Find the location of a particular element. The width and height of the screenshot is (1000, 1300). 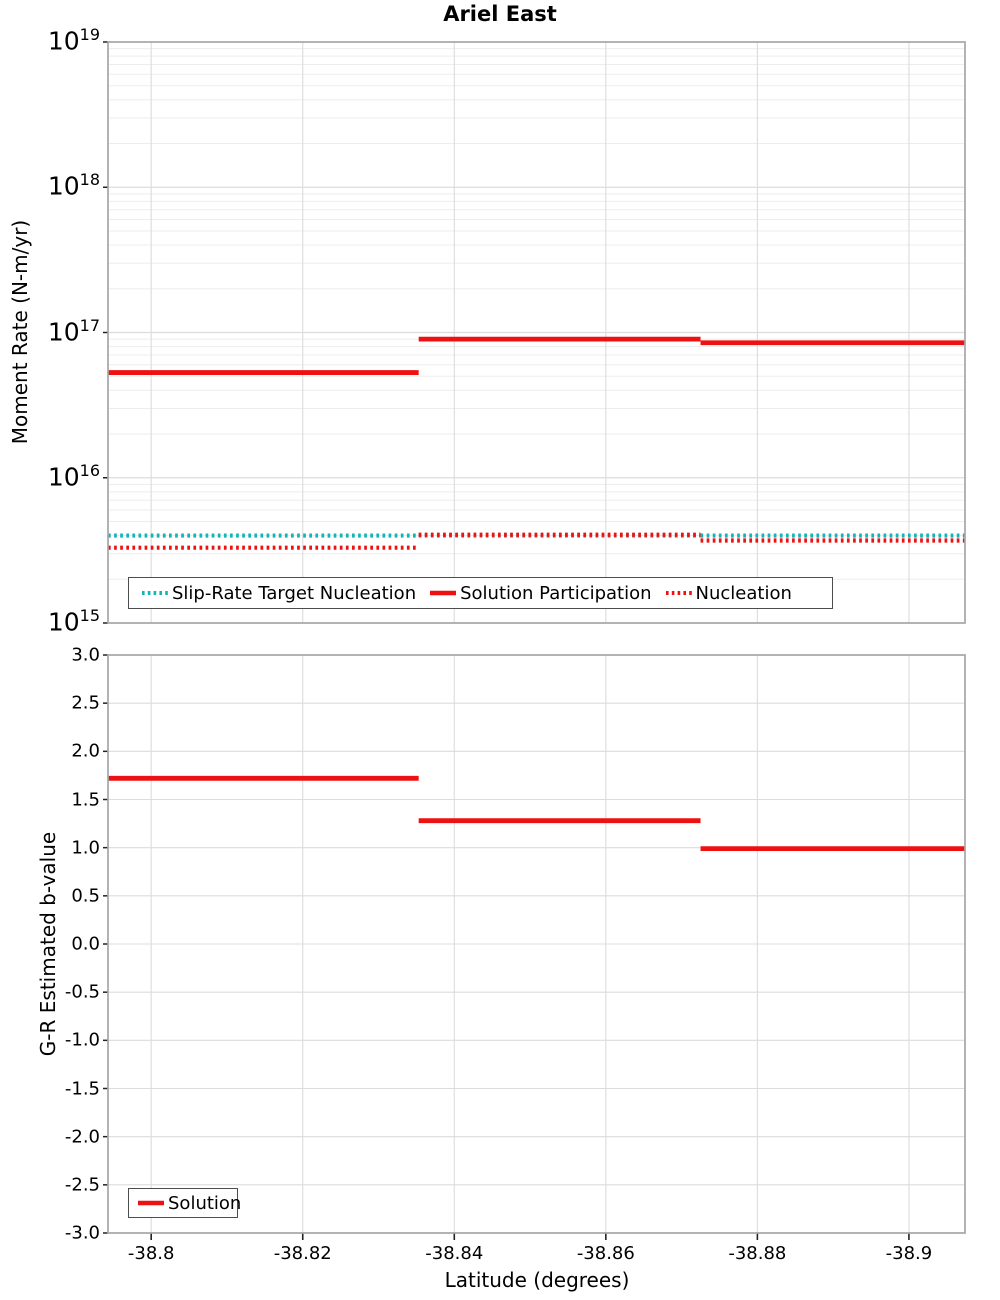

y-tick-label: -1.0 is located at coordinates (82, 1040).